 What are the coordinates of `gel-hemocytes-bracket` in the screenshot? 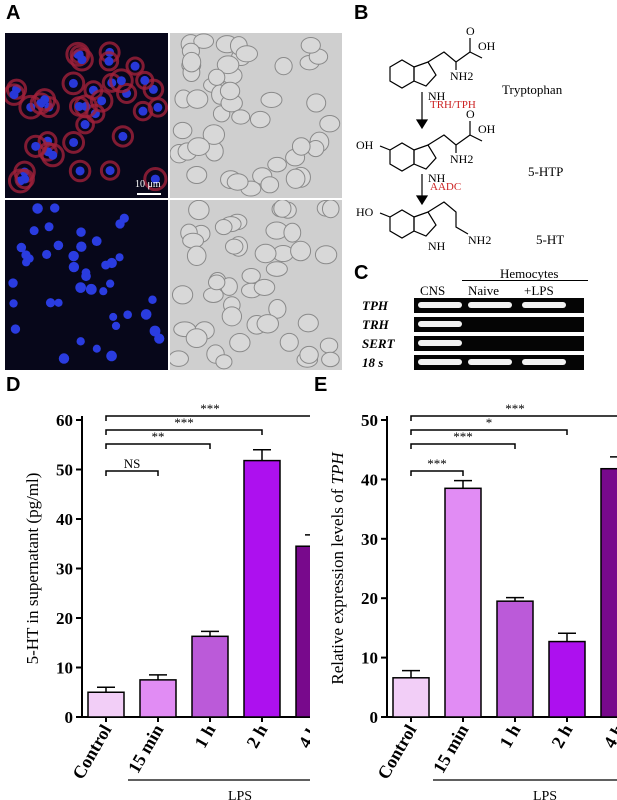 It's located at (525, 280).